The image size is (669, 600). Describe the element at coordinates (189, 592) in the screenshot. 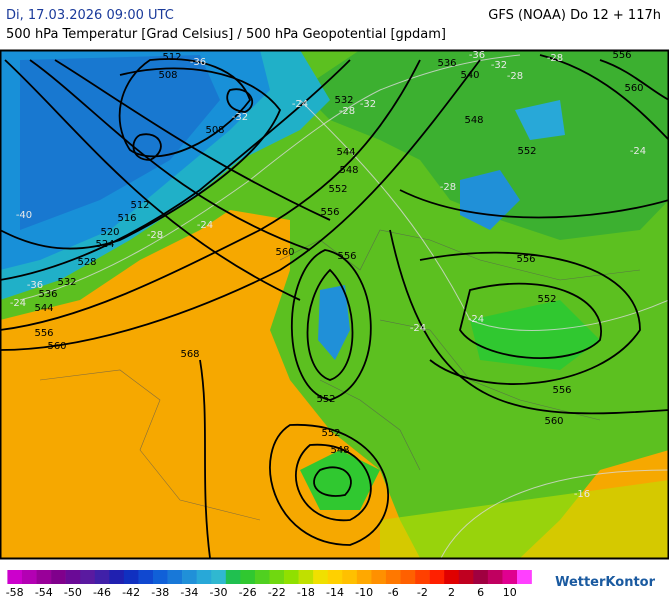

I see `colorbar-label: -34` at that location.